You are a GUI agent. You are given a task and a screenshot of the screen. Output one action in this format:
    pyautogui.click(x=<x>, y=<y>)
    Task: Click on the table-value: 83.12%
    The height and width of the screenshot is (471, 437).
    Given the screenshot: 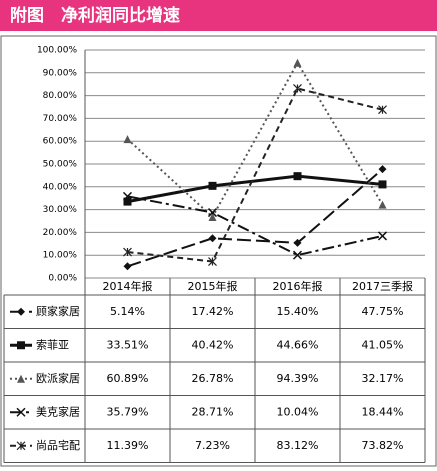 What is the action you would take?
    pyautogui.click(x=298, y=445)
    